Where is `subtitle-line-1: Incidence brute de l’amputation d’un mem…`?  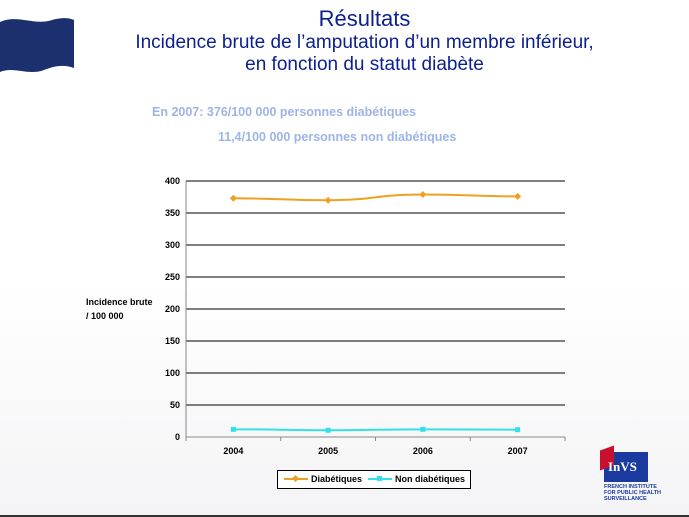 subtitle-line-1: Incidence brute de l’amputation d’un mem… is located at coordinates (364, 42).